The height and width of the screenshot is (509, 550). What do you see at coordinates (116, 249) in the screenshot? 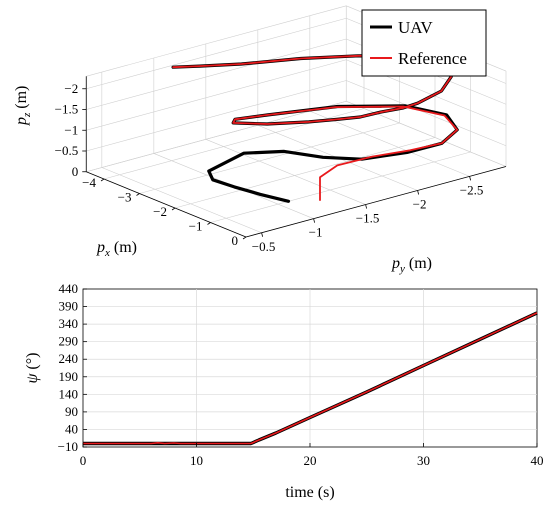
I see `px-axis-label: px (m)` at bounding box center [116, 249].